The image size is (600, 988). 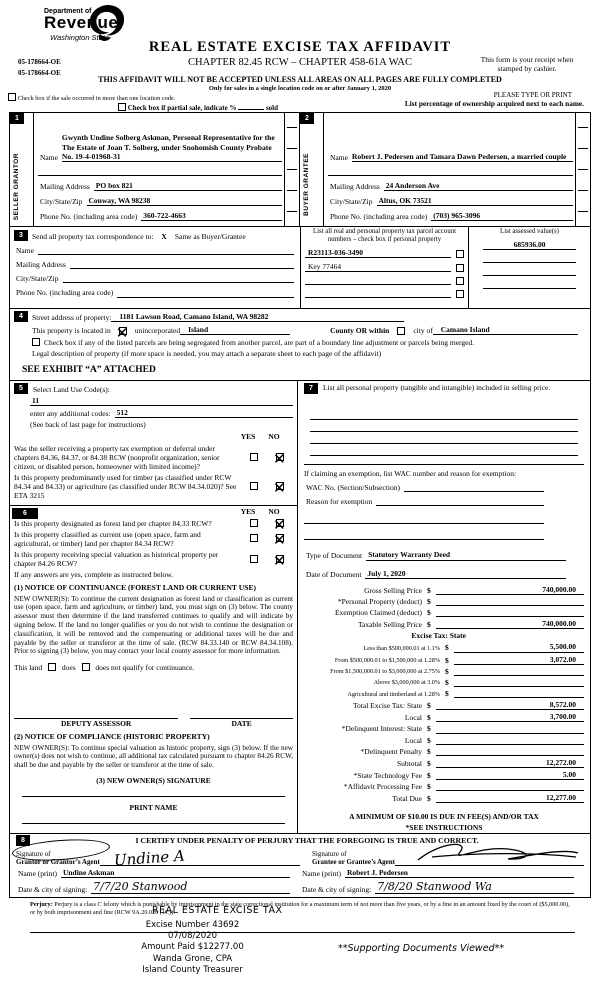 I want to click on multi-location-checkbox, so click(x=12, y=97).